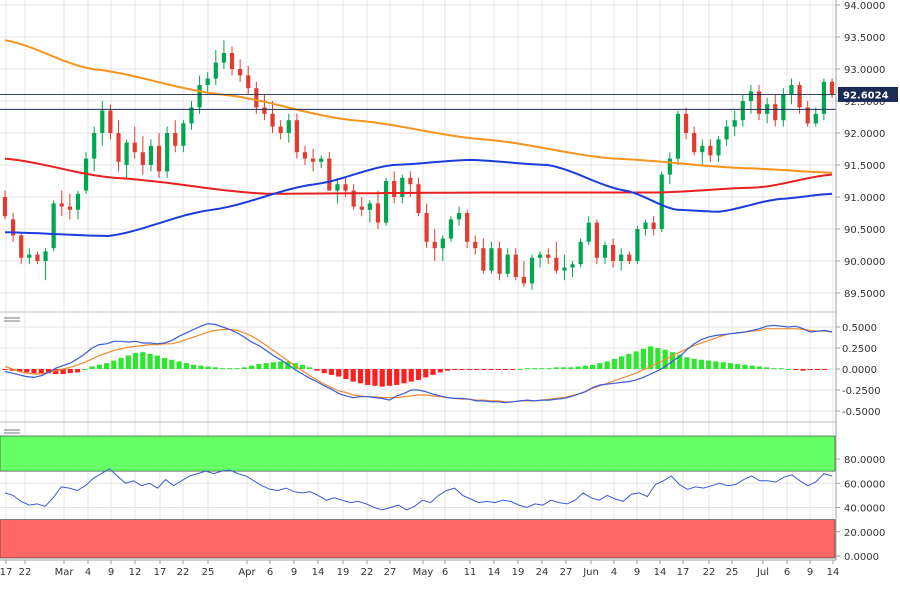  What do you see at coordinates (660, 572) in the screenshot?
I see `x-tick-label-26: 14` at bounding box center [660, 572].